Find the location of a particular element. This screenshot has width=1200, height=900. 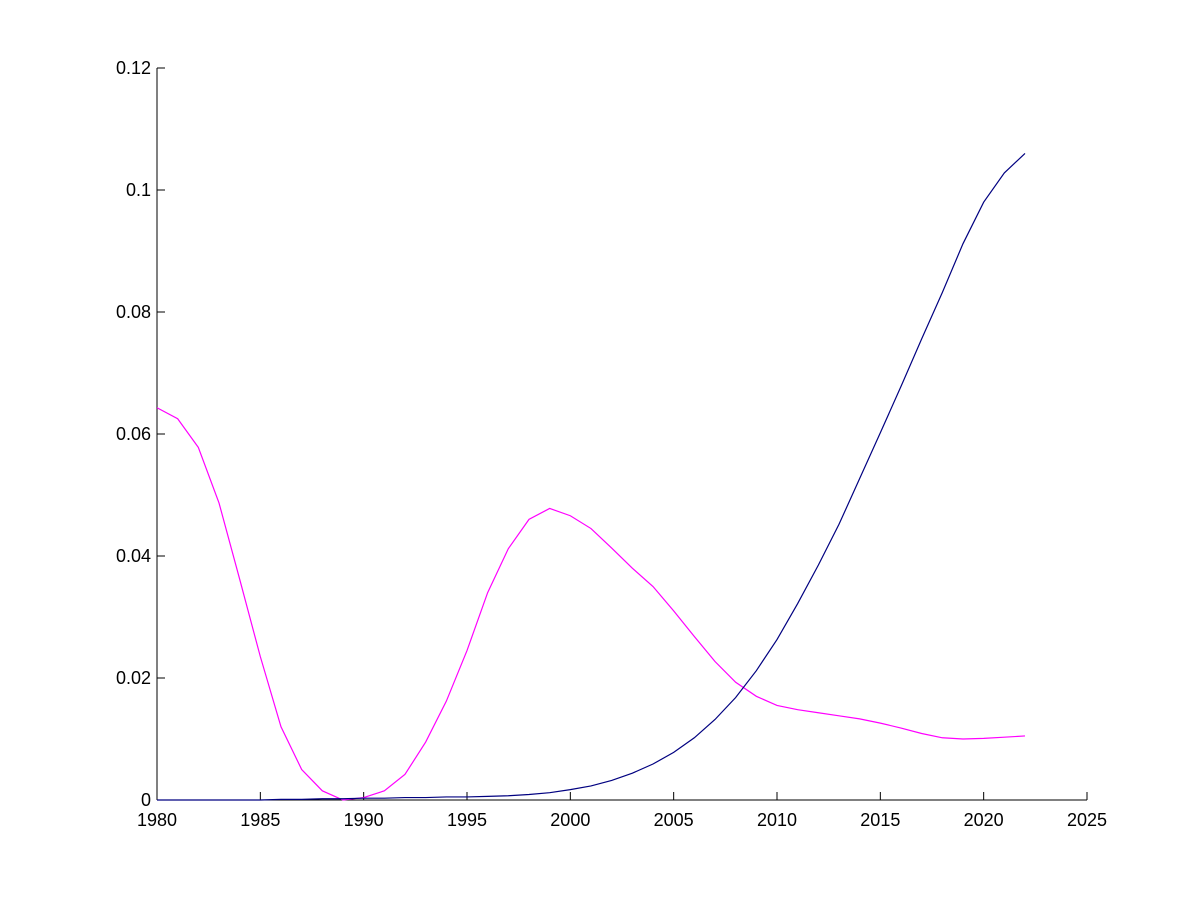

y-tick-label: 0.02 is located at coordinates (133, 678).